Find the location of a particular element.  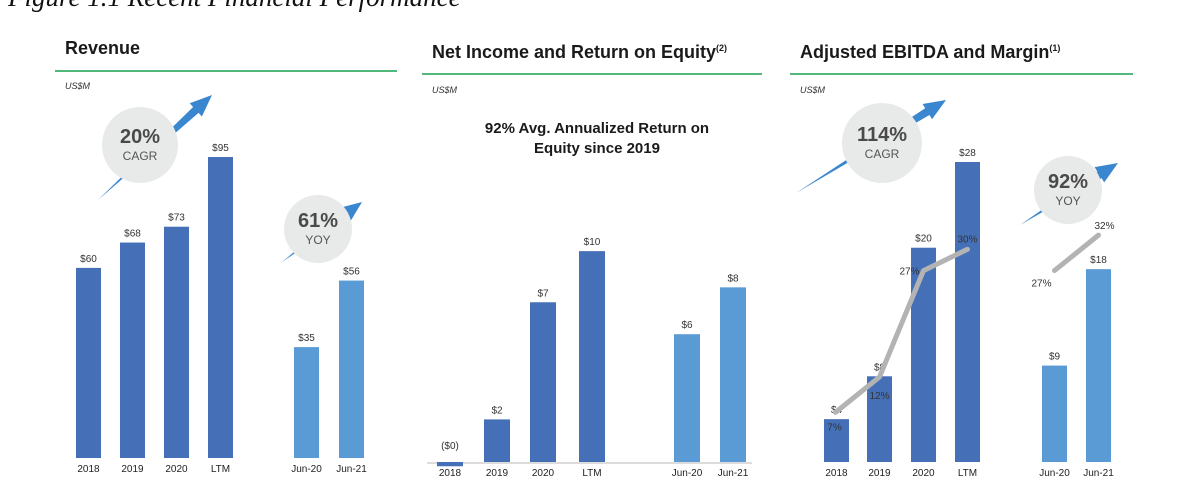

data-label: ($0) is located at coordinates (450, 446).